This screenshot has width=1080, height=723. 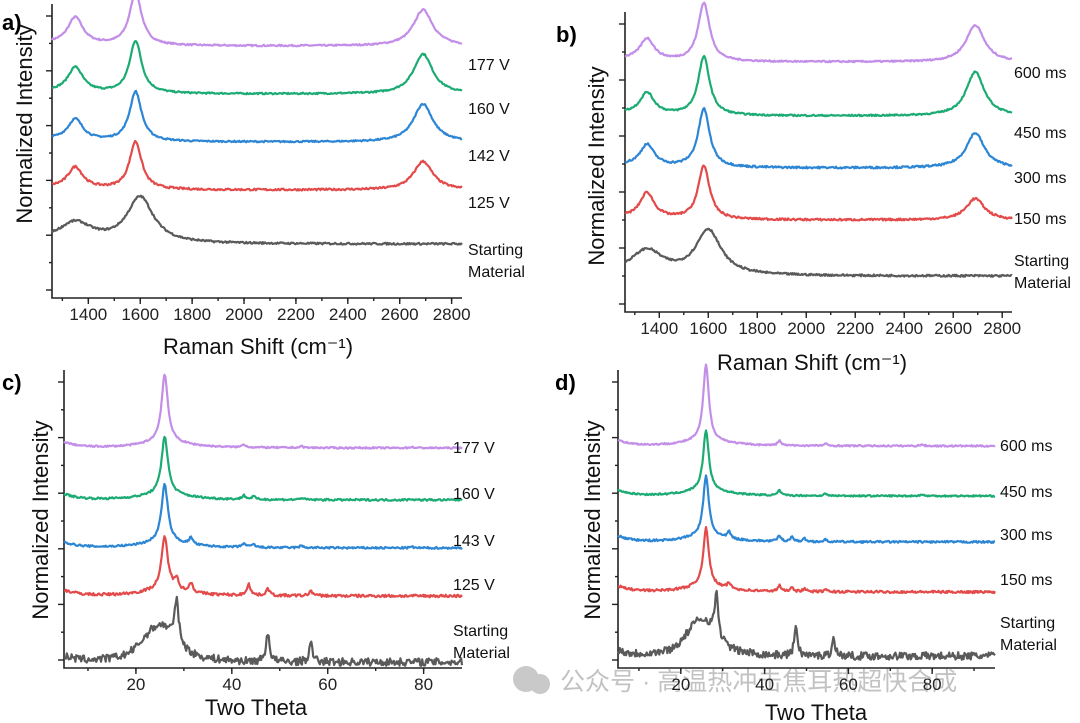 I want to click on x-axis-label-a: Raman Shift (cm⁻¹), so click(x=258, y=346).